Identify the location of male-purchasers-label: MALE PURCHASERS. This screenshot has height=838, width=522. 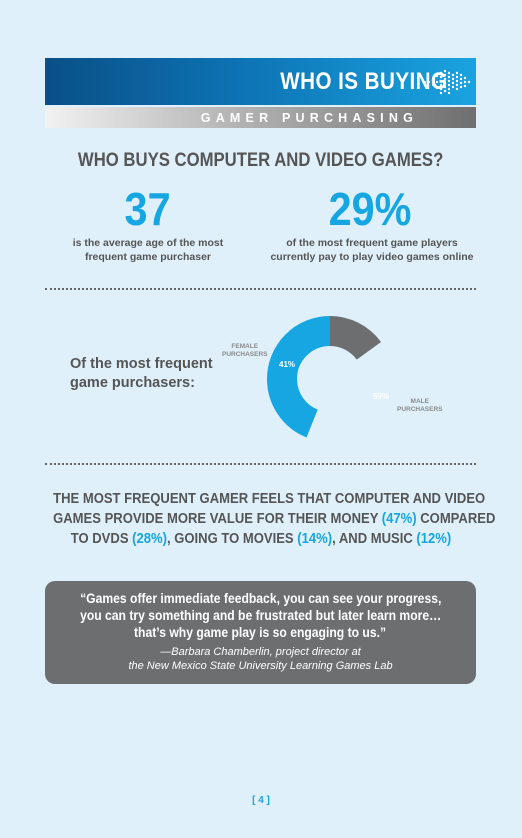
(420, 405).